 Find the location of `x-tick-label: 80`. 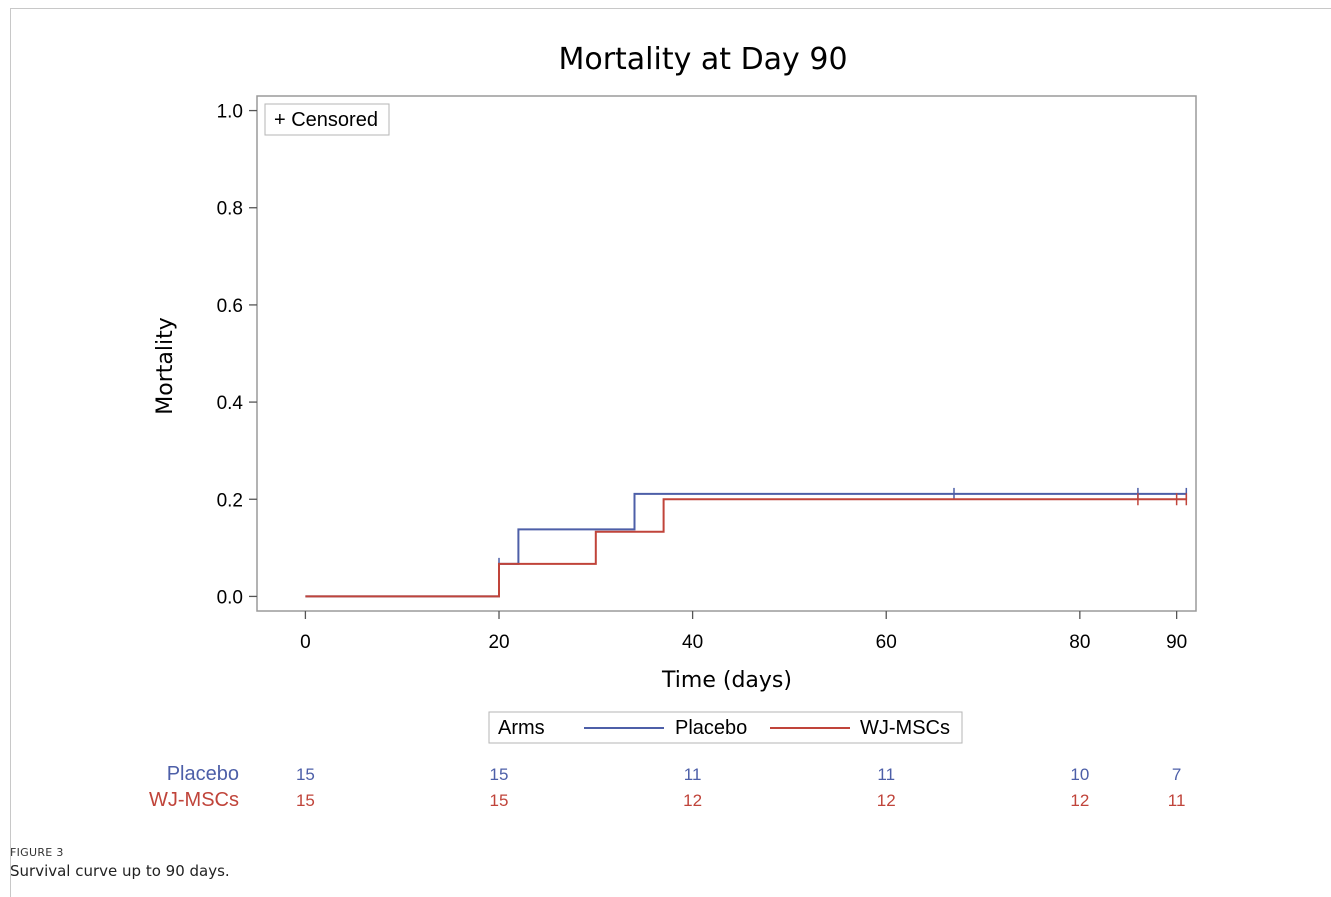

x-tick-label: 80 is located at coordinates (1079, 642).